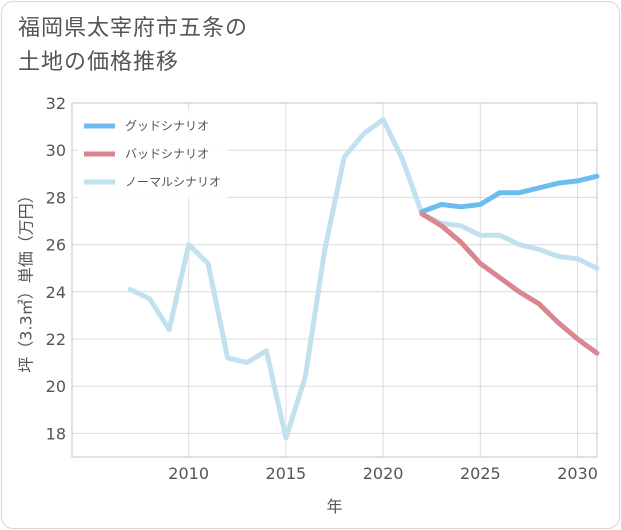  Describe the element at coordinates (56, 268) in the screenshot. I see `y-axis-ticks: 18 20 22 24 26 28 30 32` at that location.